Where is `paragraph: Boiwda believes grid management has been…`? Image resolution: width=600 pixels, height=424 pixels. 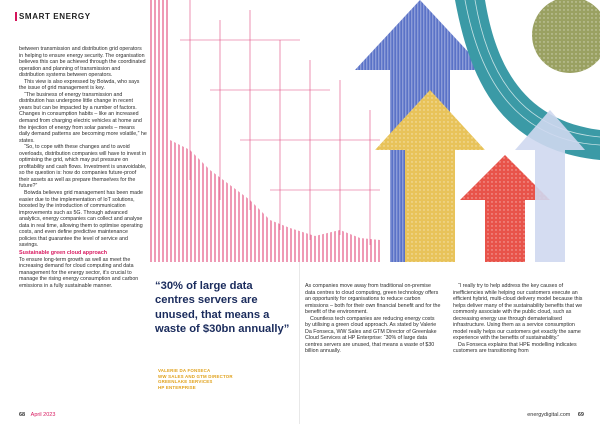 paragraph: Boiwda believes grid management has been… is located at coordinates (81, 219).